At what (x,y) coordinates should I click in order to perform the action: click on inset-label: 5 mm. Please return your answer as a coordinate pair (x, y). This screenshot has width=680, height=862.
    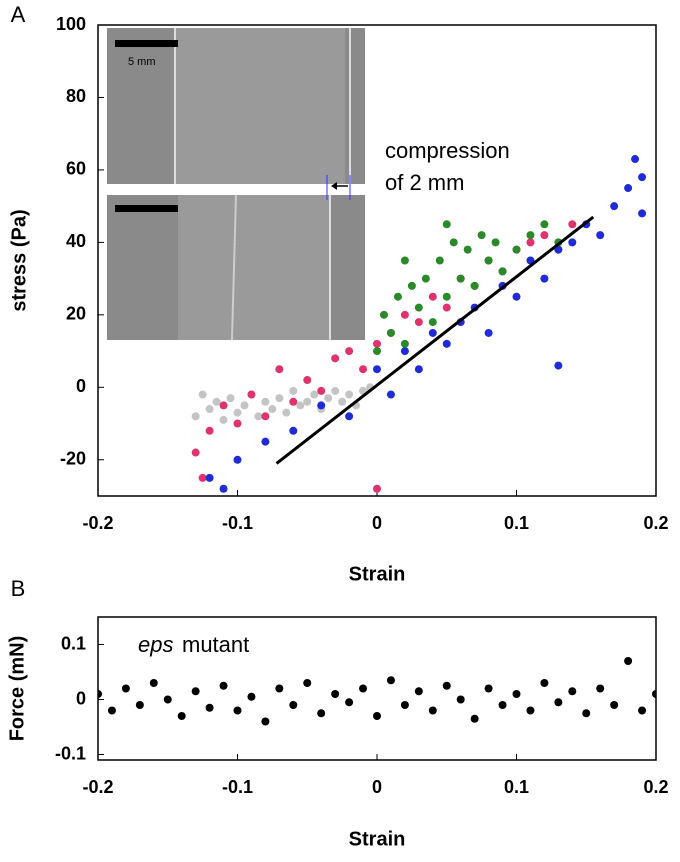
    Looking at the image, I should click on (142, 62).